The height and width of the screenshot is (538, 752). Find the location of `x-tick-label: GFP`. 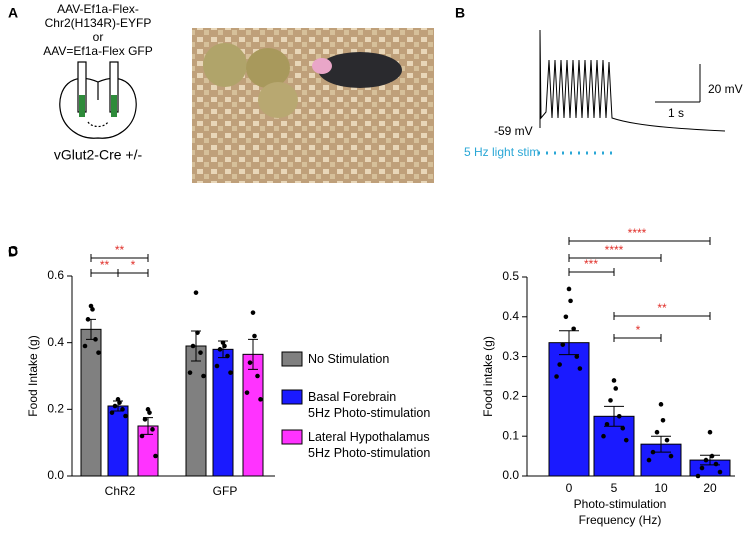

x-tick-label: GFP is located at coordinates (225, 491).